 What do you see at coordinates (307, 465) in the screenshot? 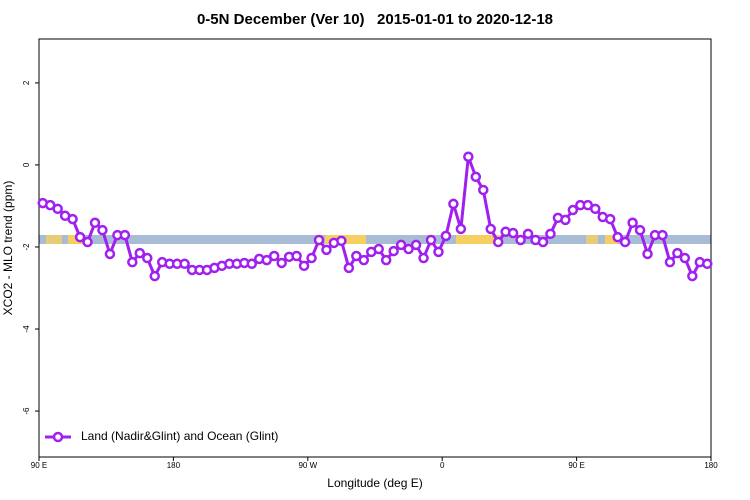
I see `x-tick-label: 90 W` at bounding box center [307, 465].